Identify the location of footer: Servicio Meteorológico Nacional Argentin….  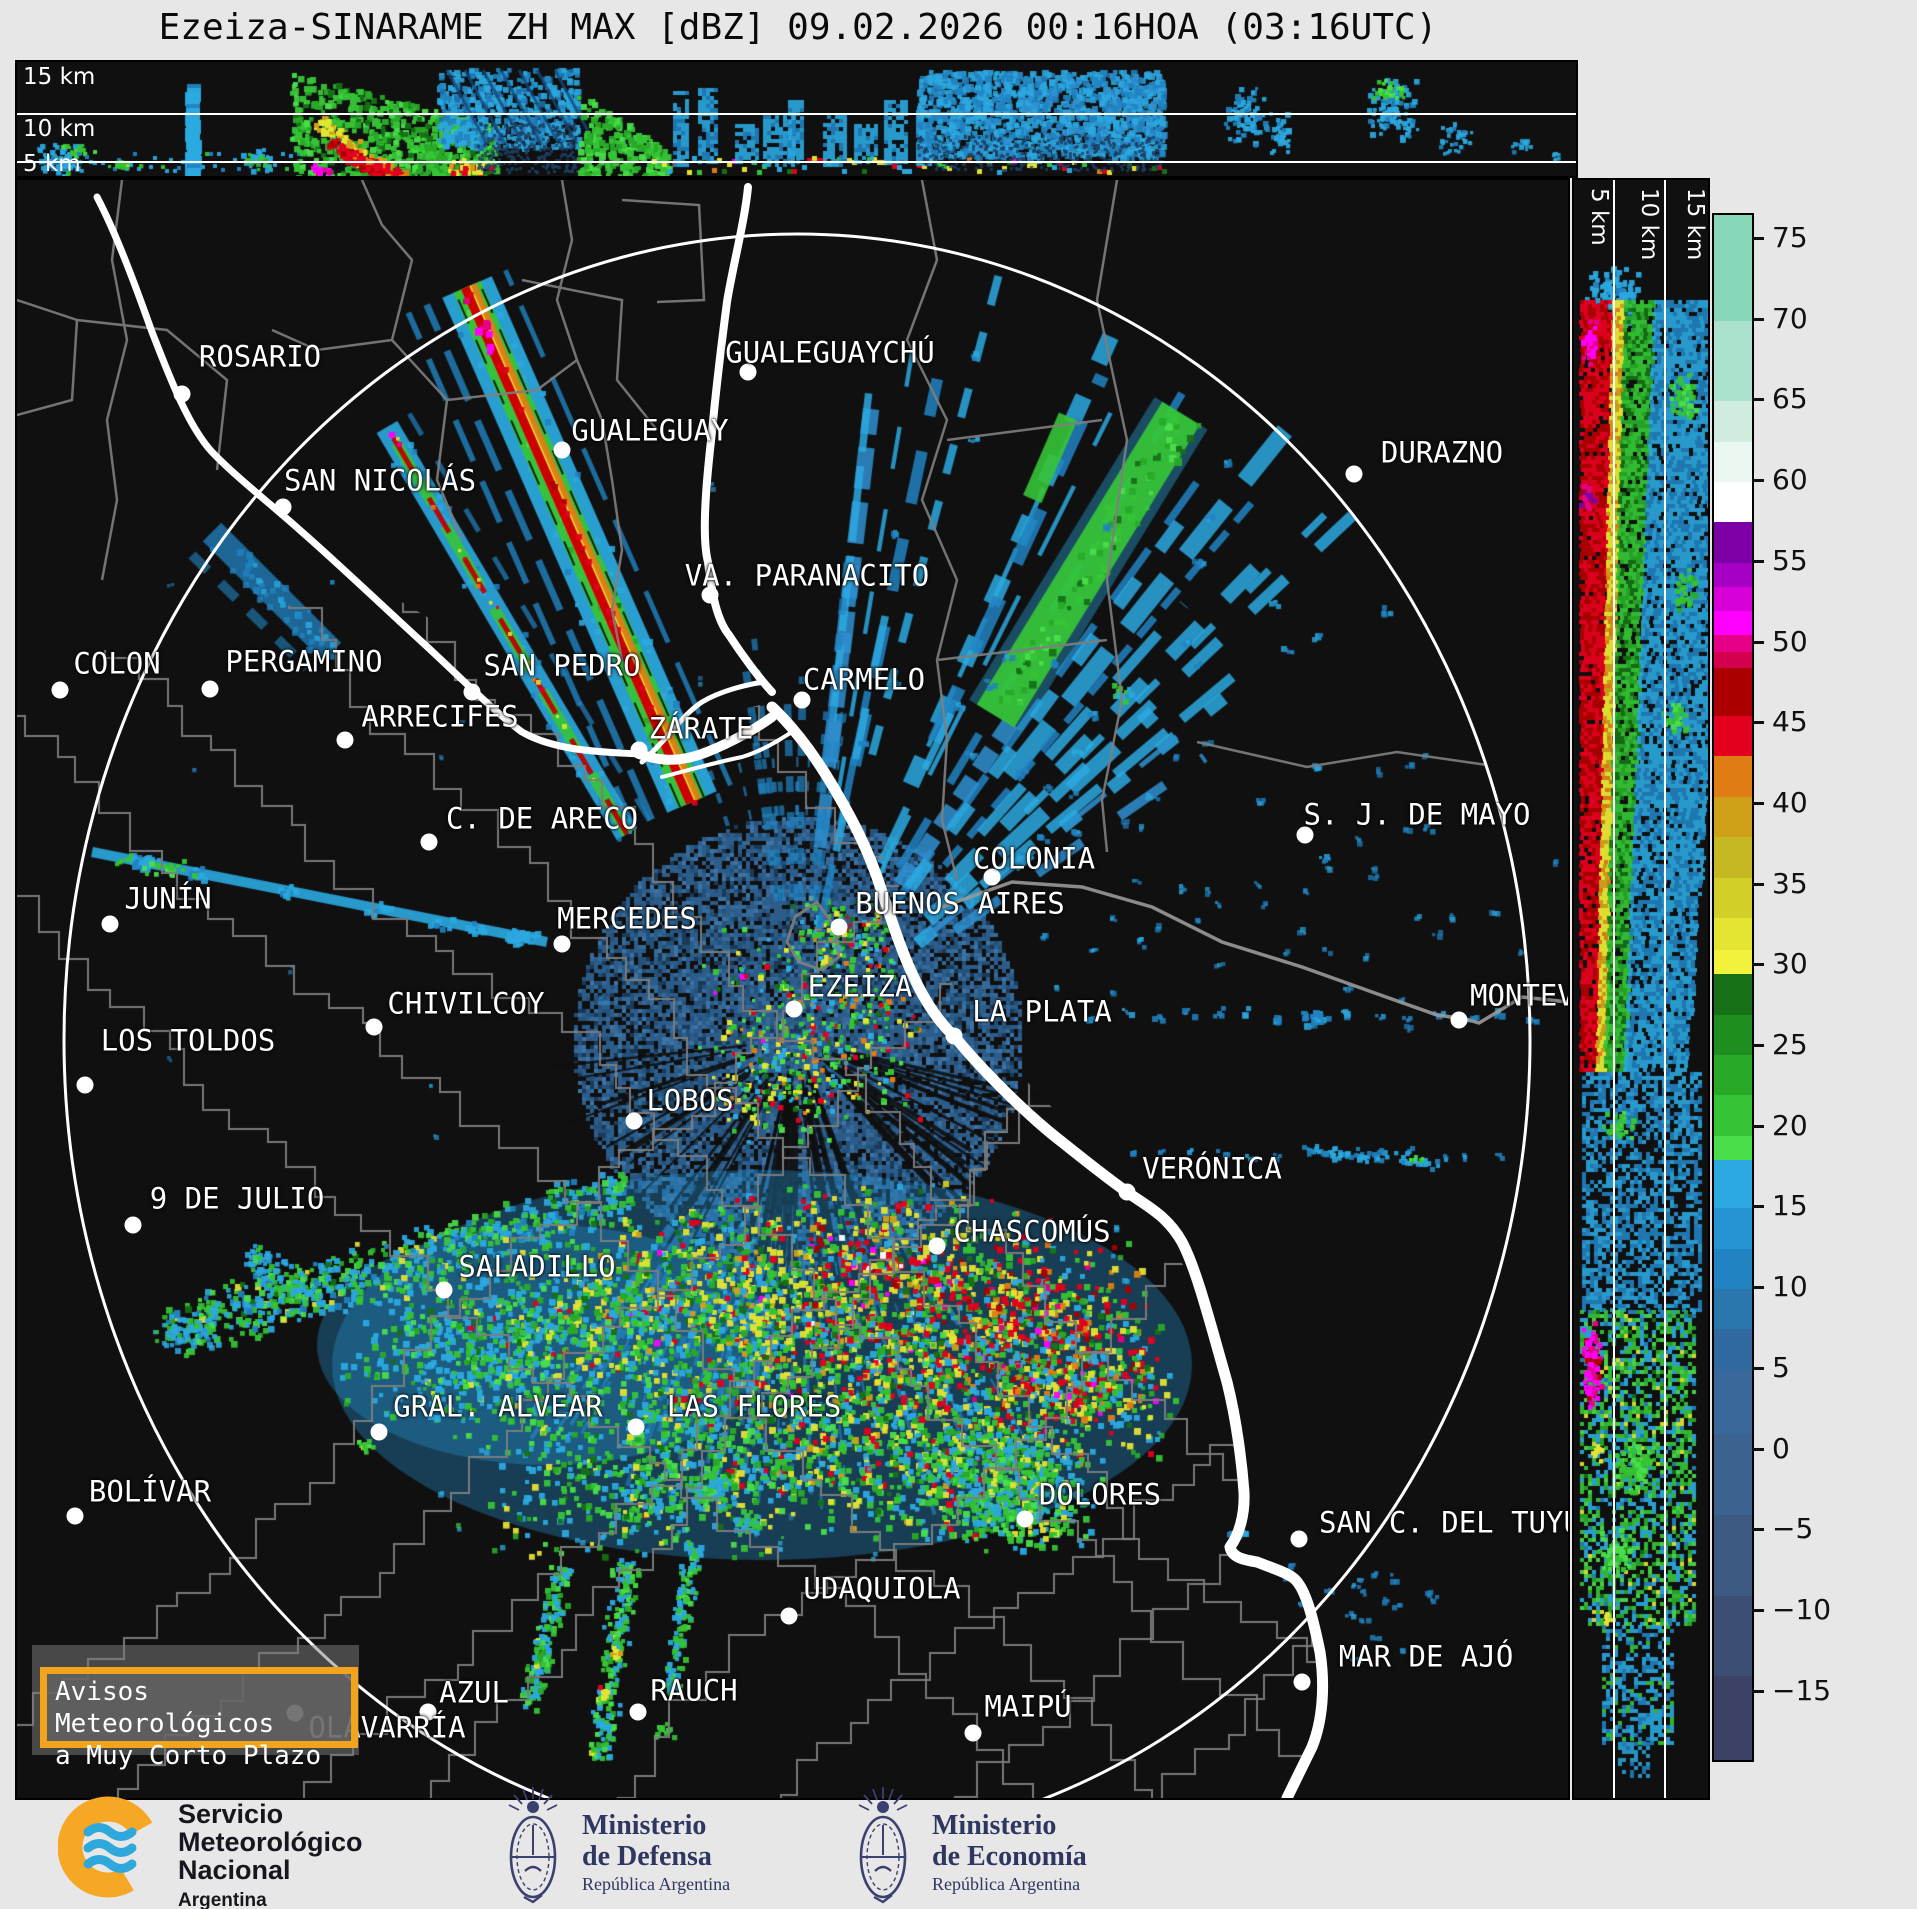
(958, 1847).